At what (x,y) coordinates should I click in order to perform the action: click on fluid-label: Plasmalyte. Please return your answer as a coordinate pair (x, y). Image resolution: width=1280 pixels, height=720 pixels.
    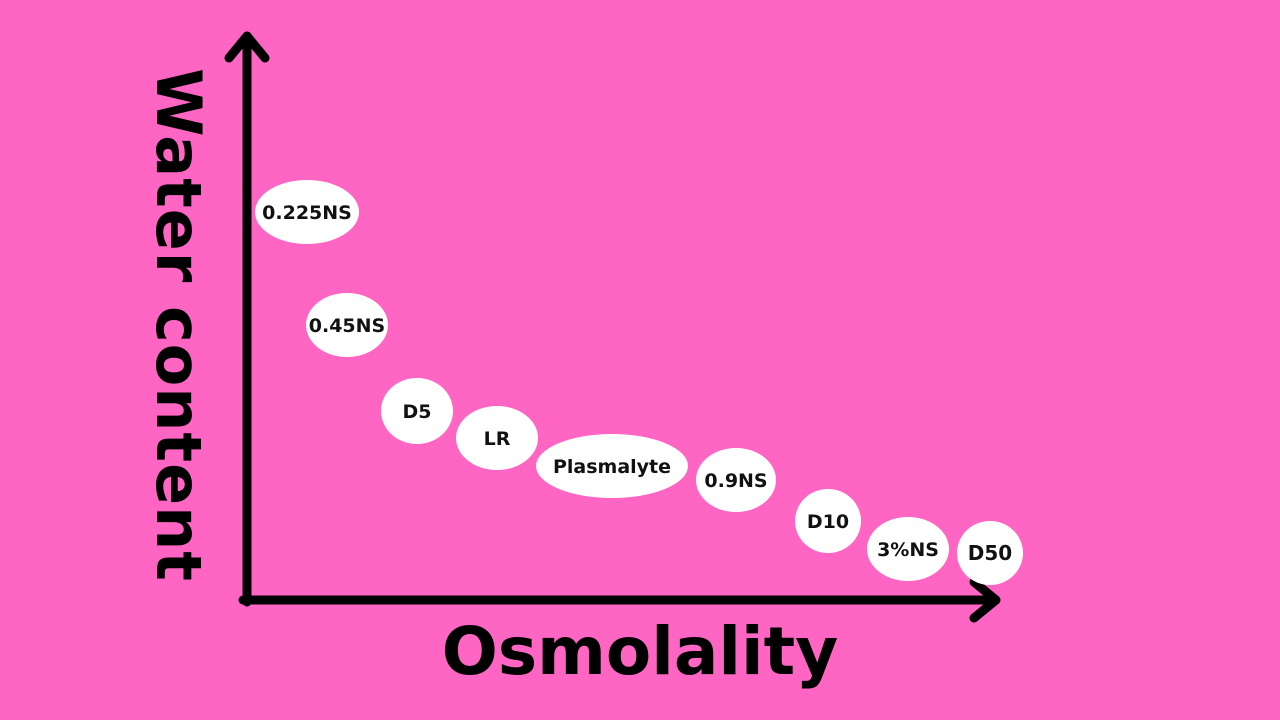
    Looking at the image, I should click on (612, 467).